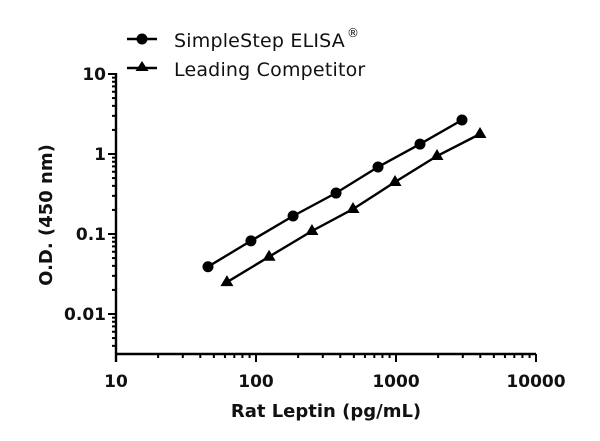  I want to click on legend-item-competitor: Leading Competitor, so click(246, 70).